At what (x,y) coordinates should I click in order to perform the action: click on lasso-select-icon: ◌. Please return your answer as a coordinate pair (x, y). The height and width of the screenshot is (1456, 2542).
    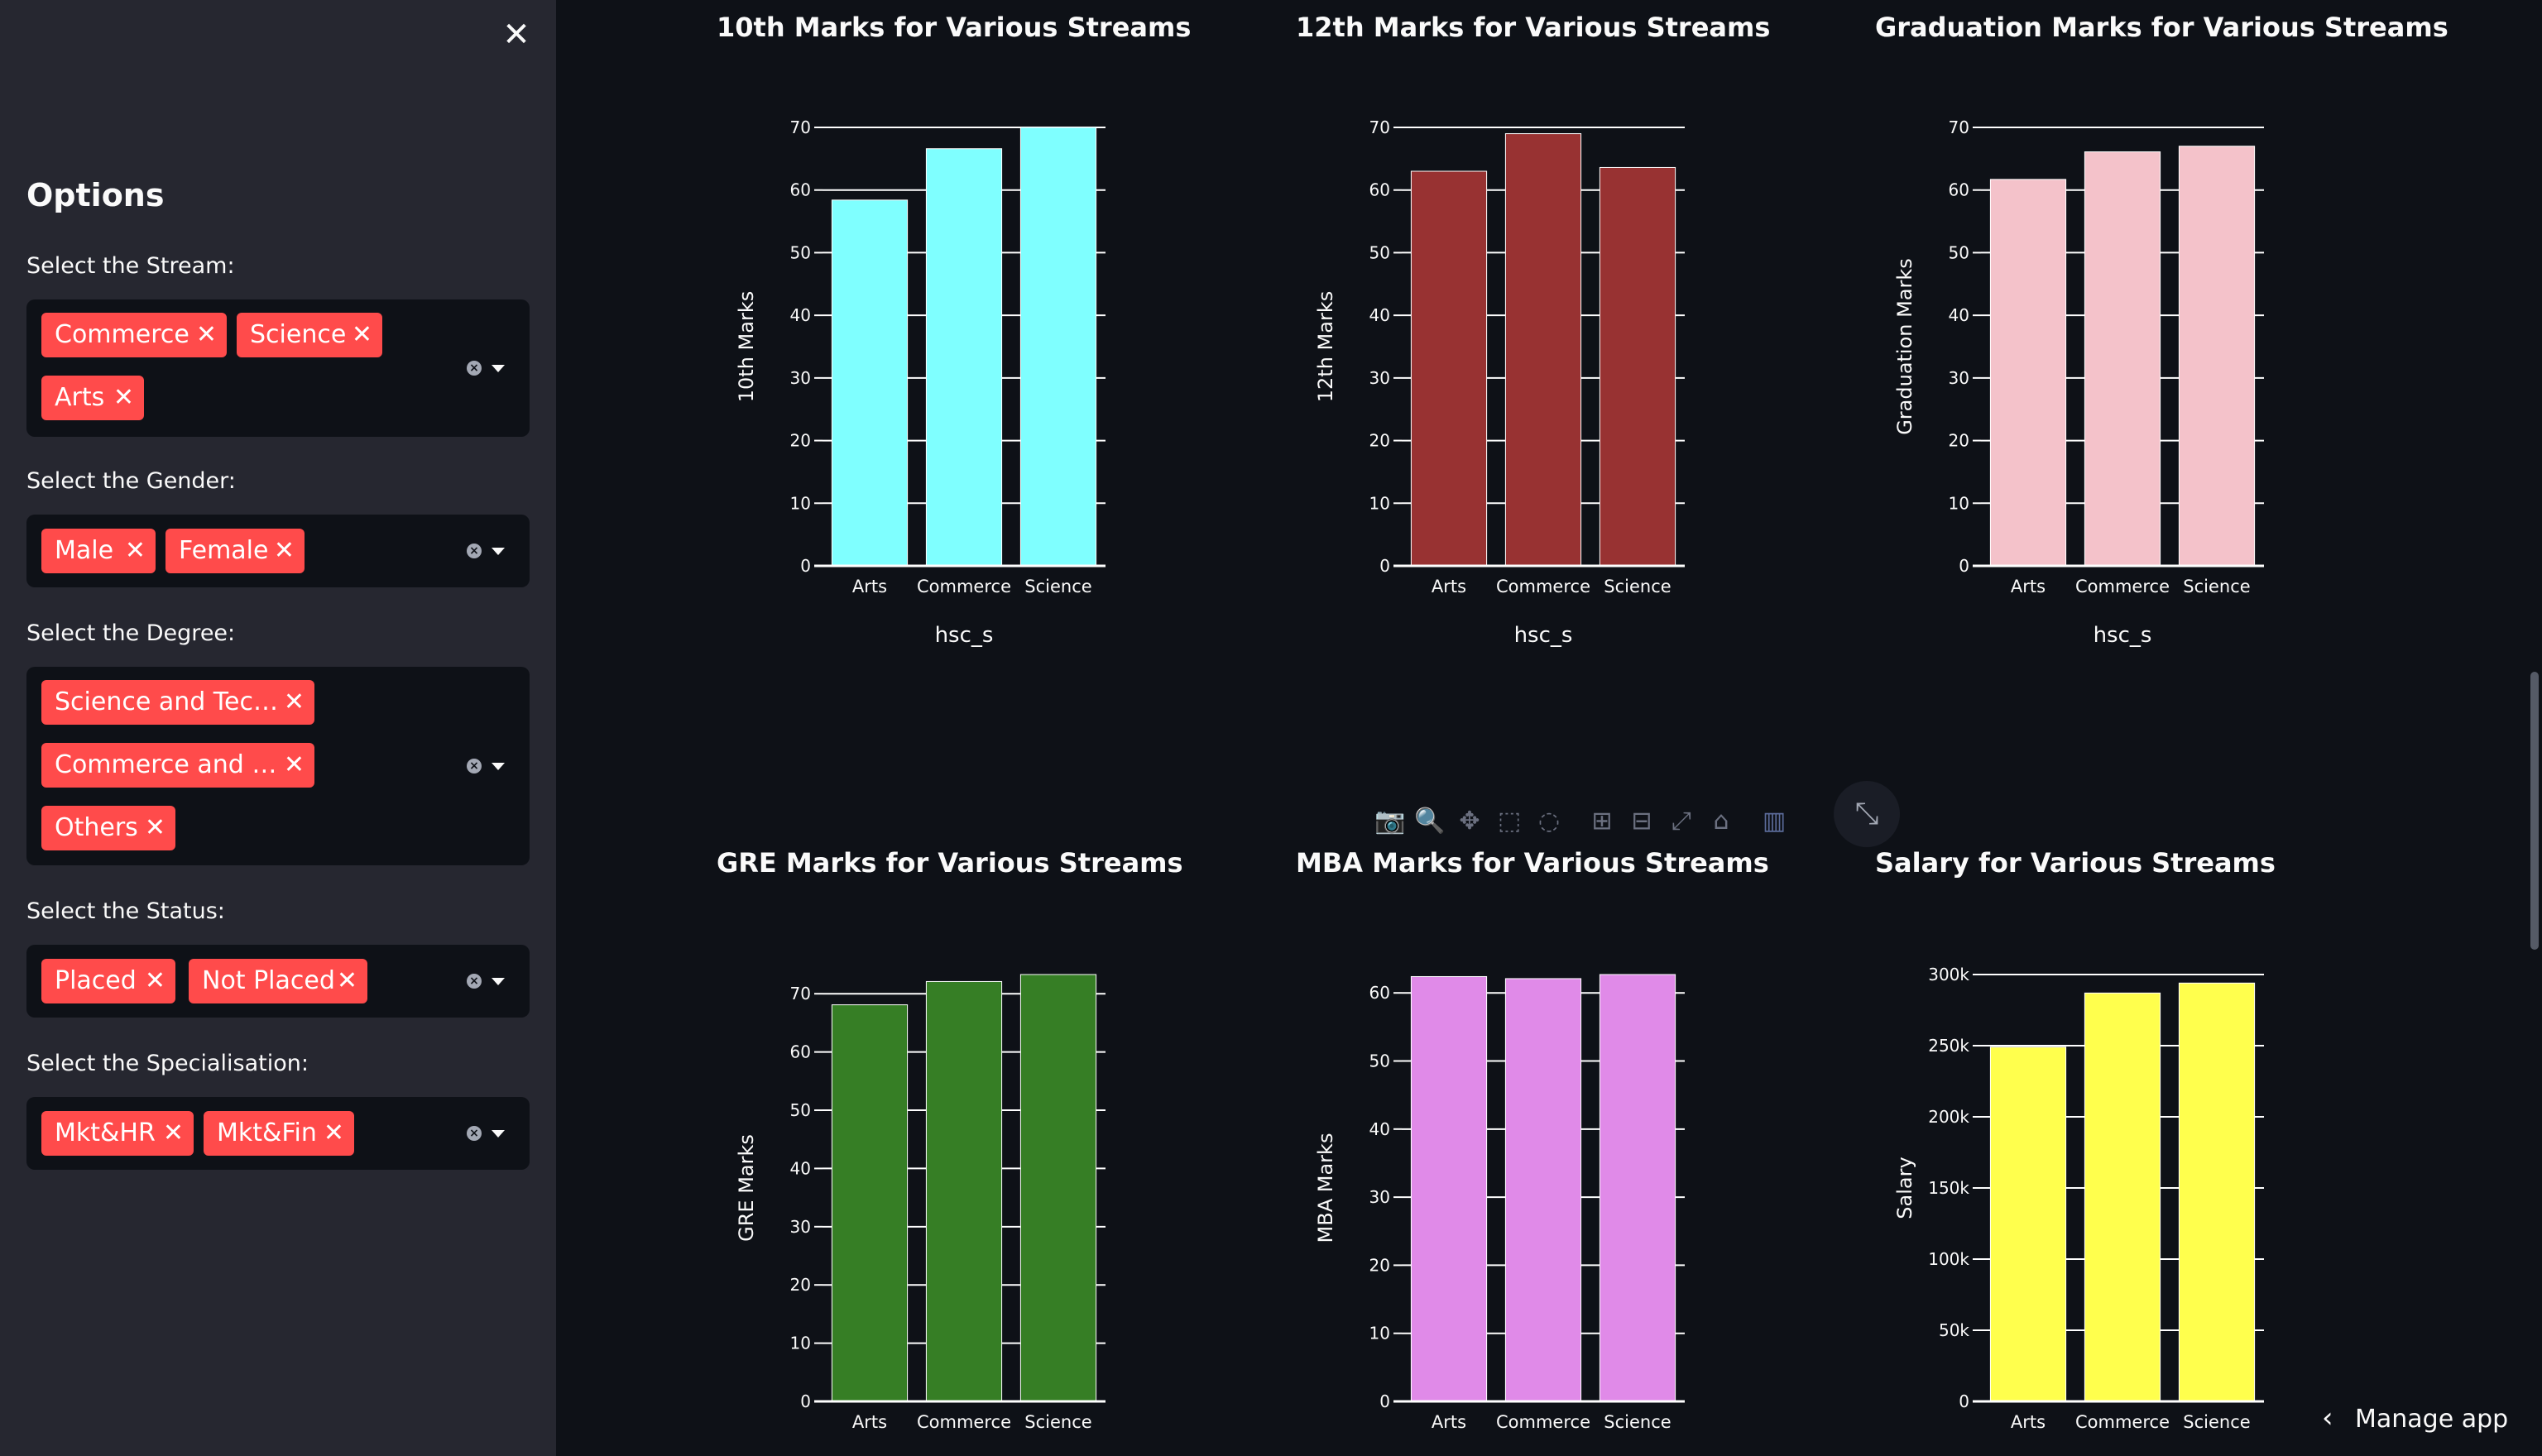
    Looking at the image, I should click on (1549, 821).